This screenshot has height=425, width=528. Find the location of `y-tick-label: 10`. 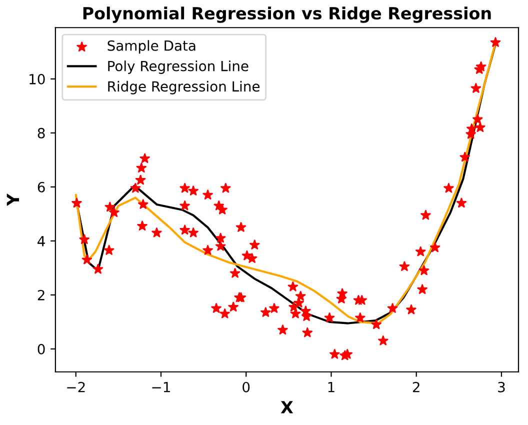

y-tick-label: 10 is located at coordinates (37, 79).